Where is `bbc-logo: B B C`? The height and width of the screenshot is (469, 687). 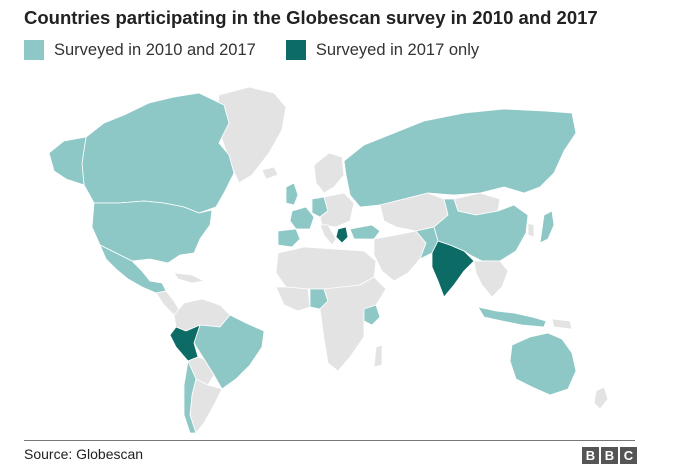 bbc-logo: B B C is located at coordinates (608, 455).